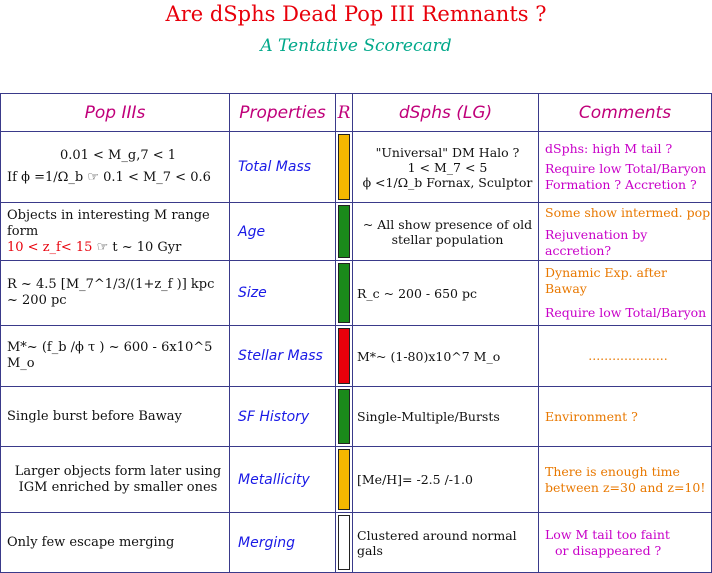  Describe the element at coordinates (118, 155) in the screenshot. I see `pop3-line: 0.01 < M_g,7 < 1` at that location.